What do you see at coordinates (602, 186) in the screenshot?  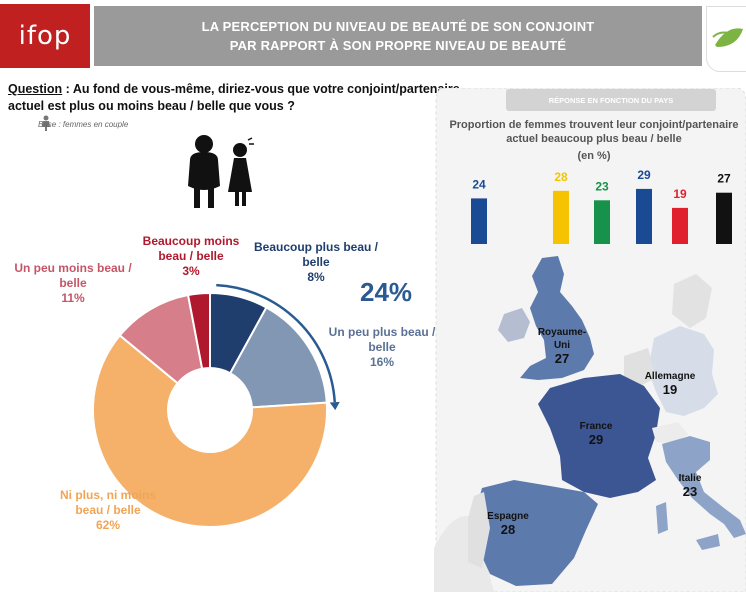 I see `bar-3-value: 23` at bounding box center [602, 186].